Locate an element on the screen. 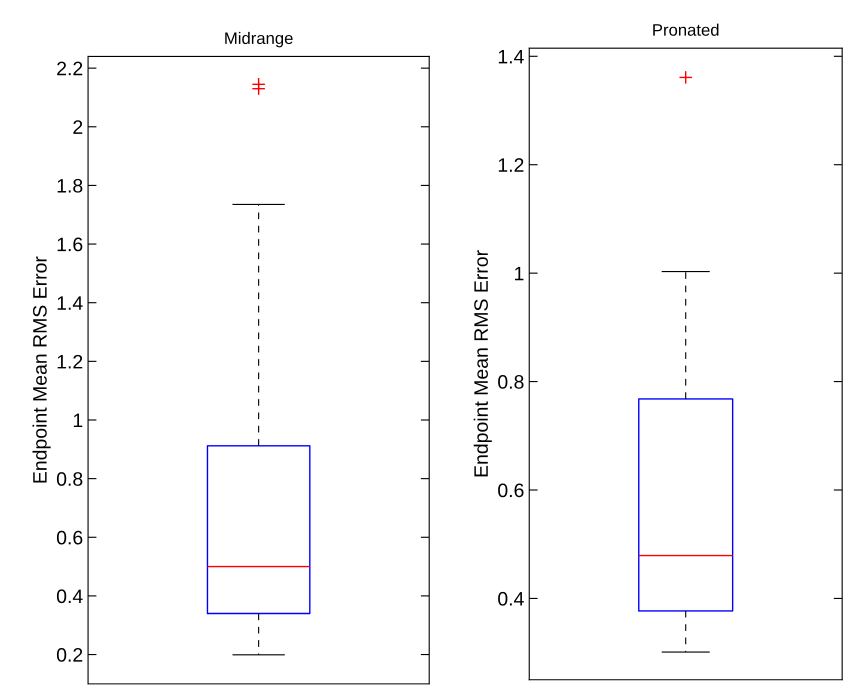  y-tick-label: 1.6 is located at coordinates (70, 245).